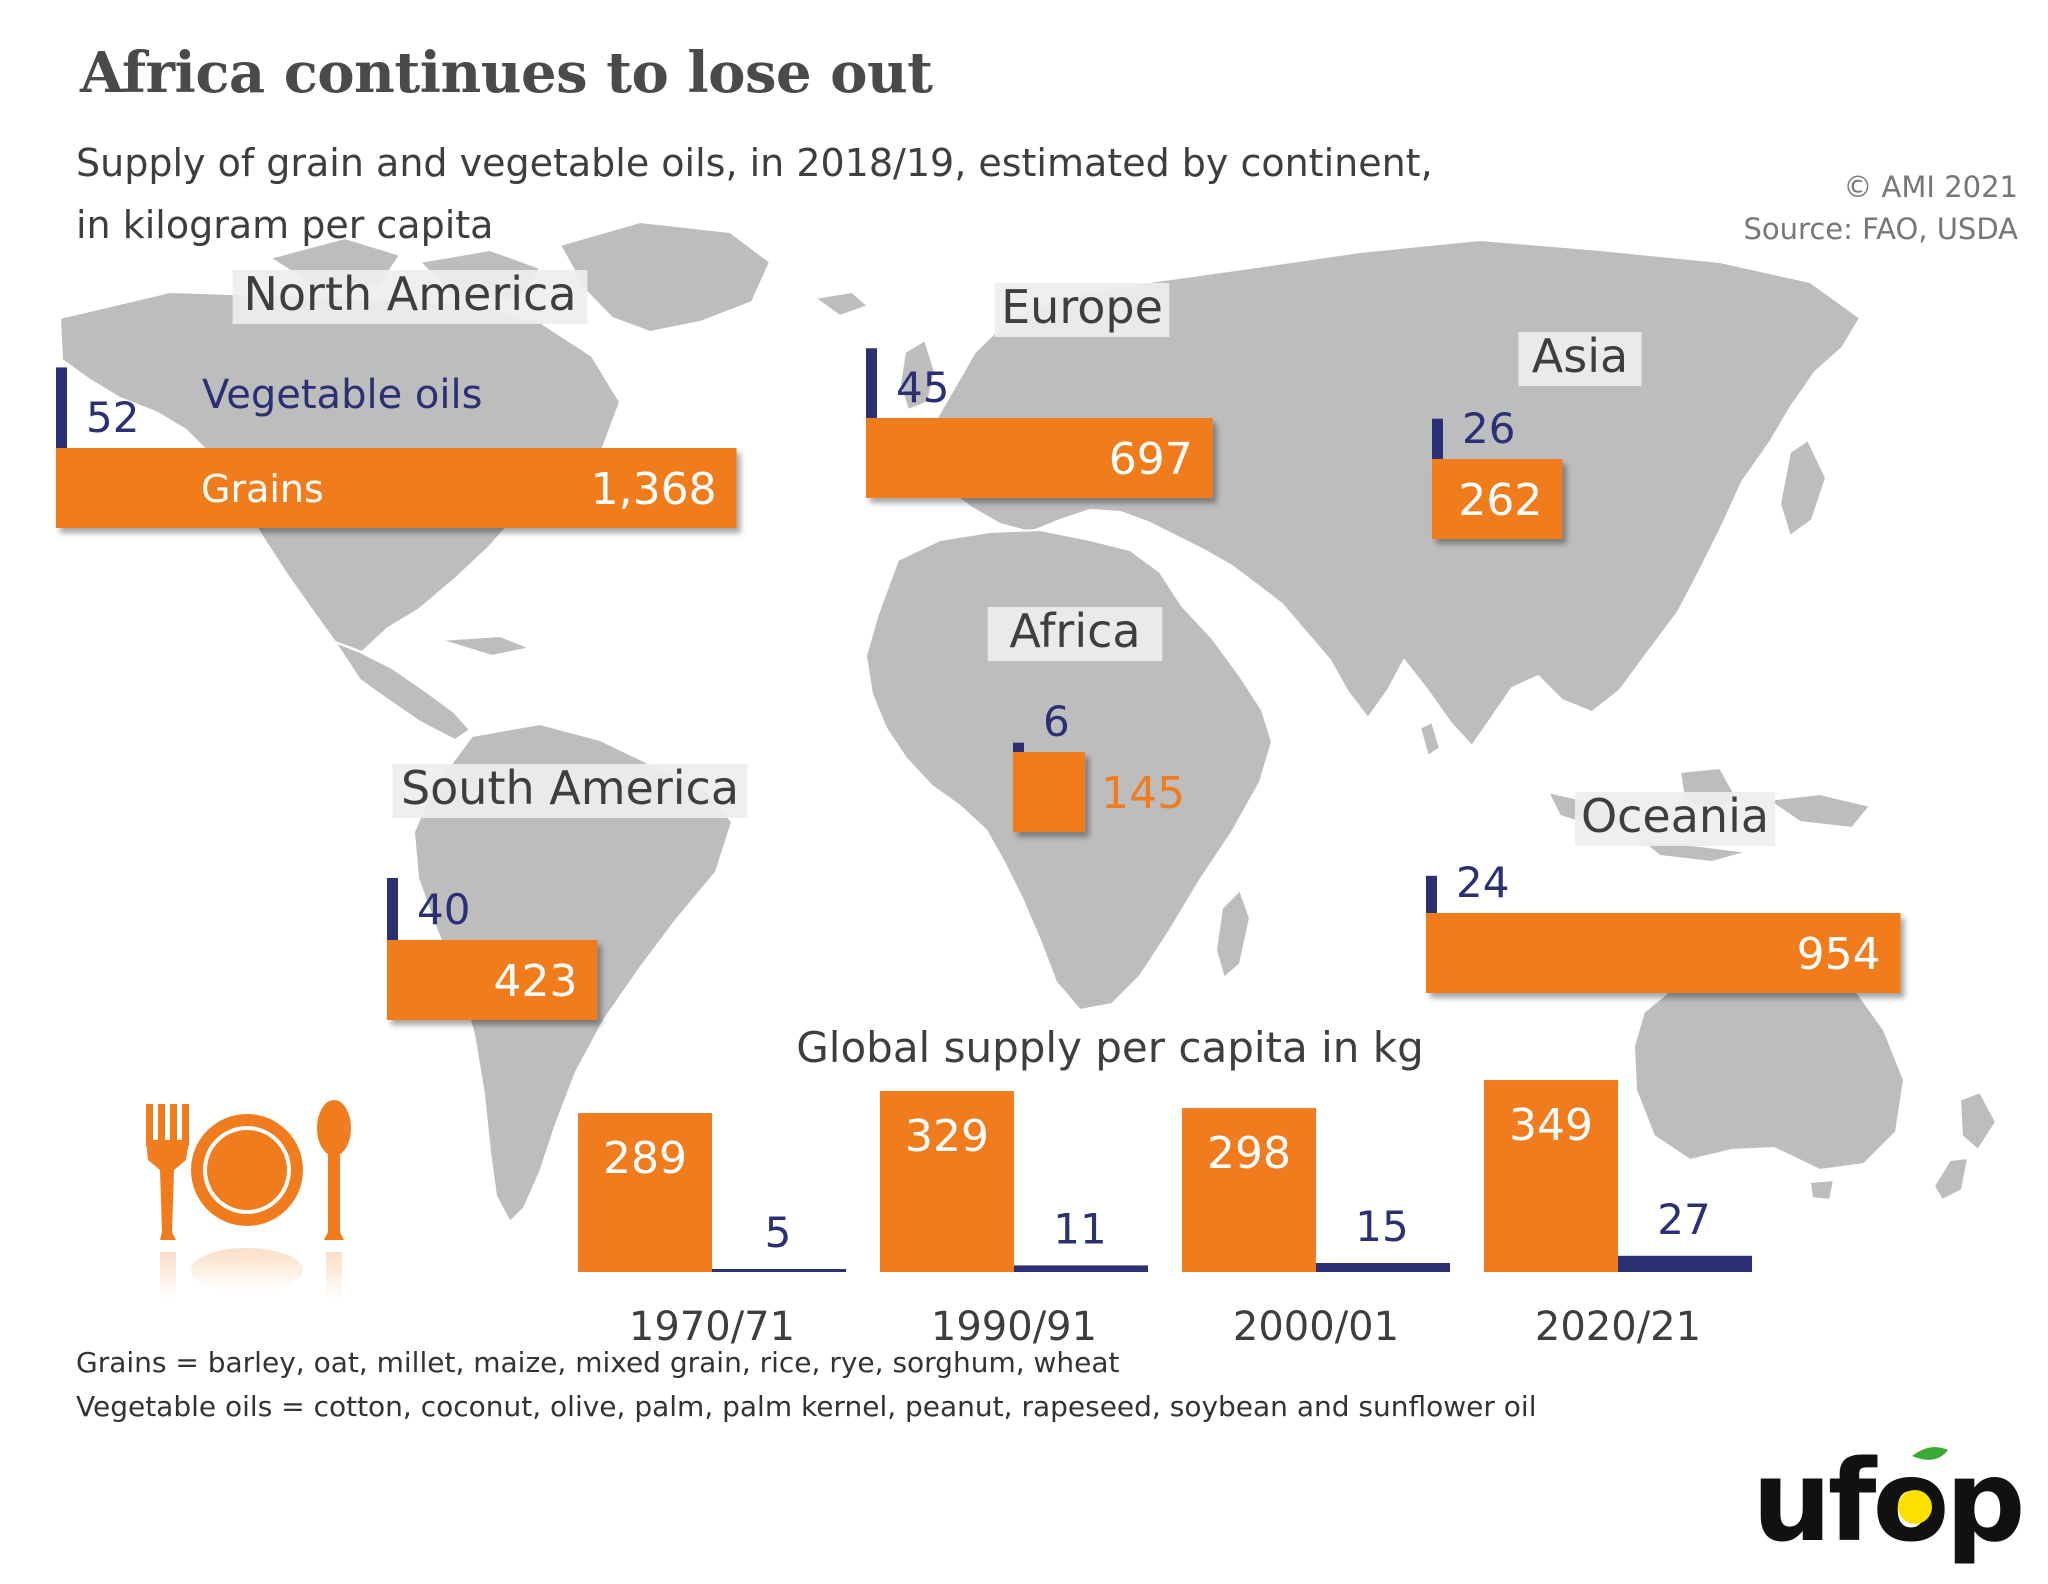 Image resolution: width=2048 pixels, height=1584 pixels. I want to click on global-oil-value: 5, so click(778, 1232).